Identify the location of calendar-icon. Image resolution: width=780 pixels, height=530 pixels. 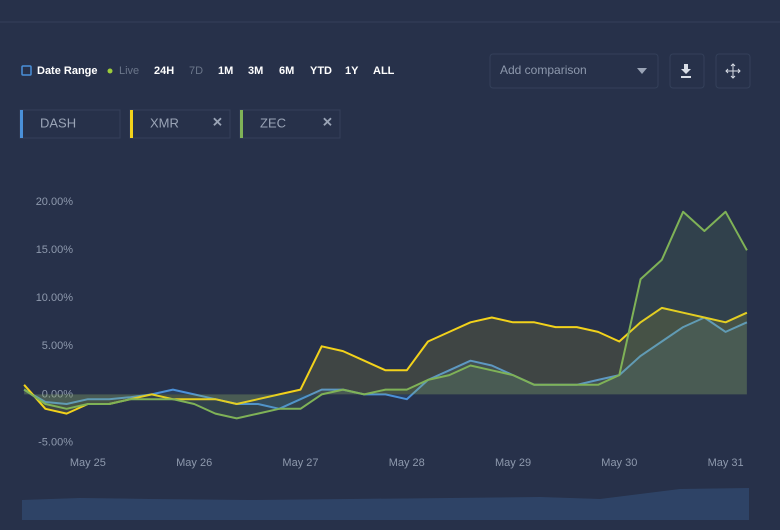
(26, 70).